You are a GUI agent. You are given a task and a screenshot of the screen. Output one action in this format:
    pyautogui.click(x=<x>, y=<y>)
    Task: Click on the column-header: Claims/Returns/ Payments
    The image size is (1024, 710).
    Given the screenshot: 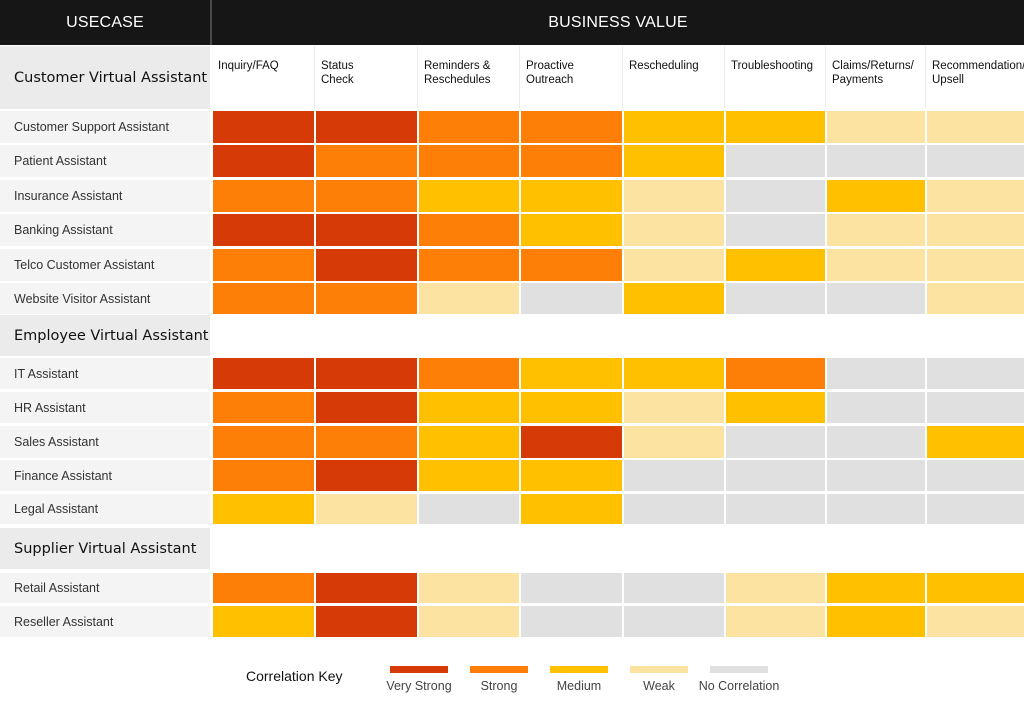 What is the action you would take?
    pyautogui.click(x=873, y=73)
    